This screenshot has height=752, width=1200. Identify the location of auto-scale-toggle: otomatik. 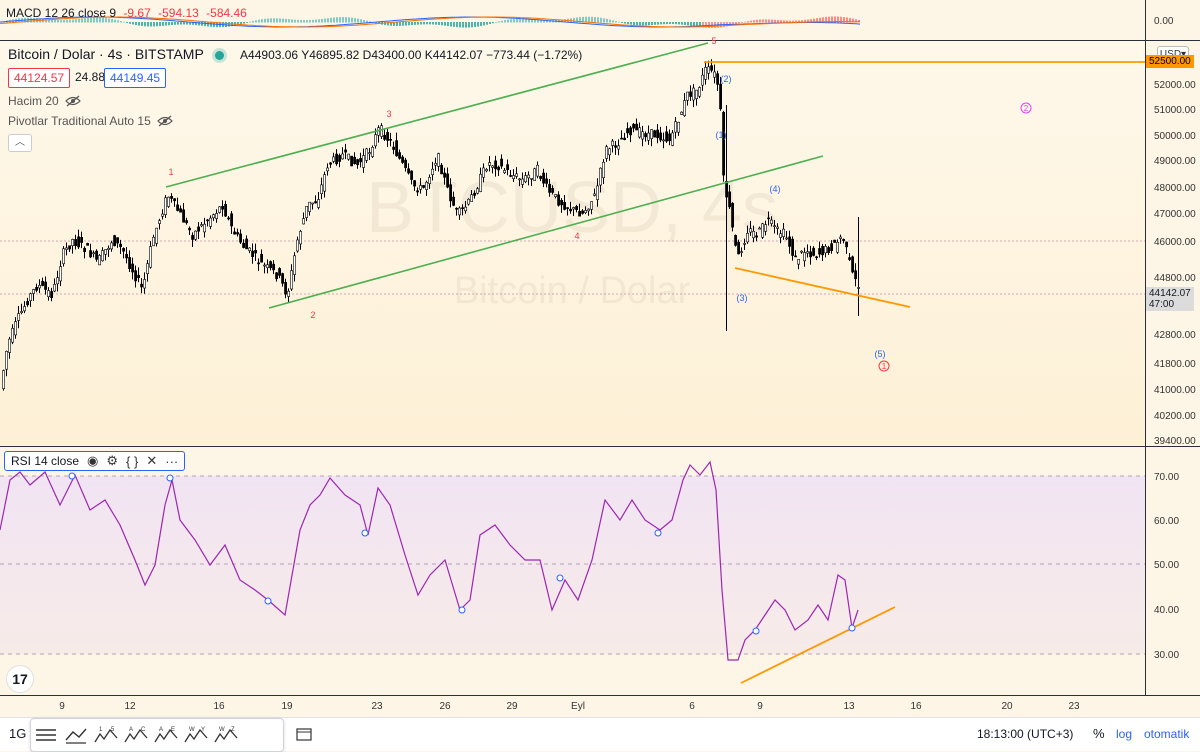
(1167, 734).